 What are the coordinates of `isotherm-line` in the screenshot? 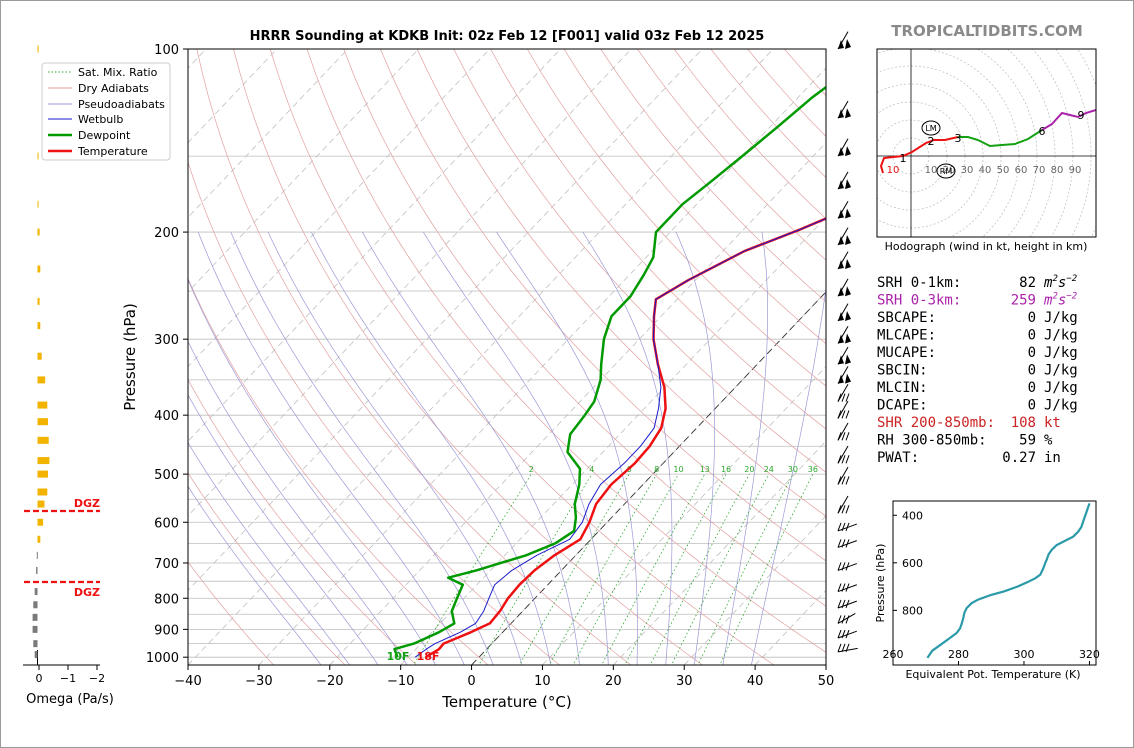 It's located at (339, 208).